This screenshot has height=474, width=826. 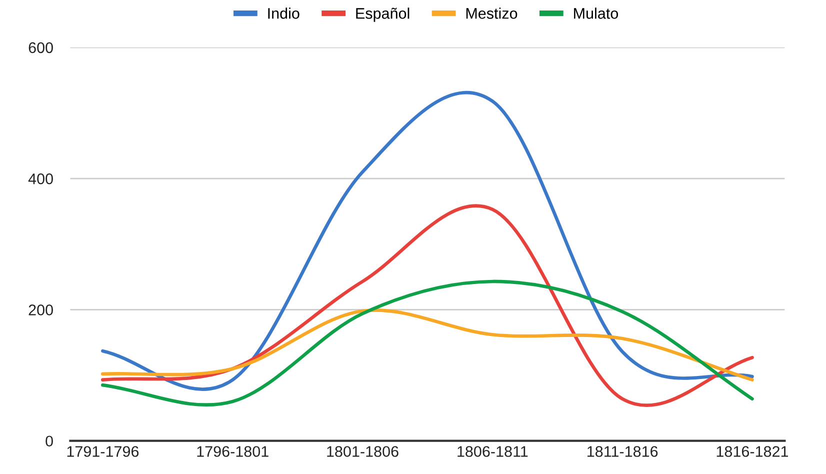 I want to click on x-tick-label: 1816-1821, so click(x=752, y=451).